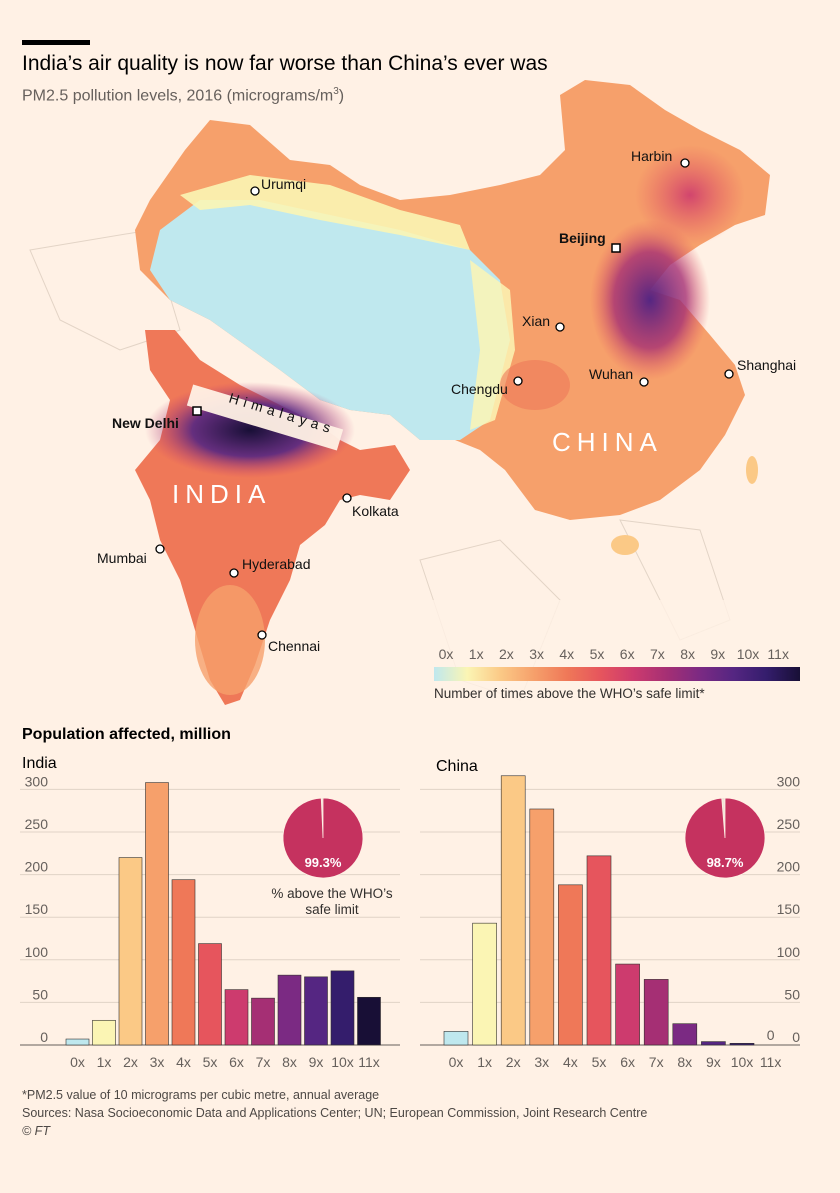 The width and height of the screenshot is (840, 1193). Describe the element at coordinates (717, 654) in the screenshot. I see `scale-tick-label: 9x` at that location.